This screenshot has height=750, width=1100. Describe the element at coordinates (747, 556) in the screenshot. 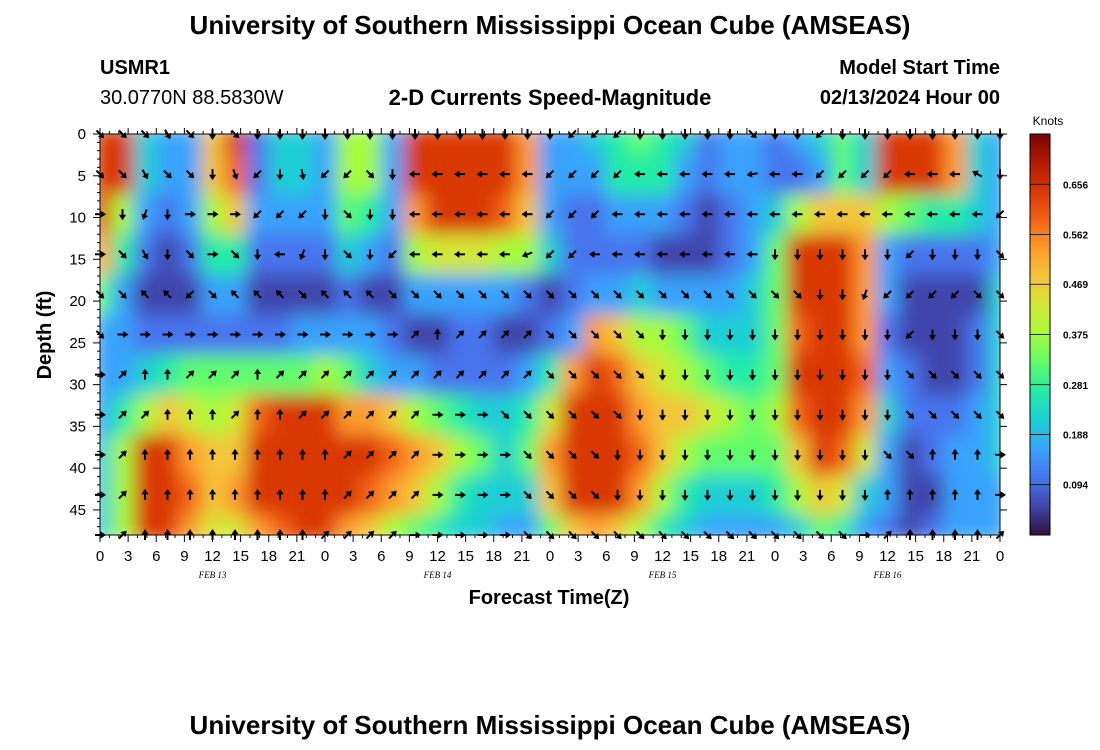

I see `x-tick-label: 21` at that location.